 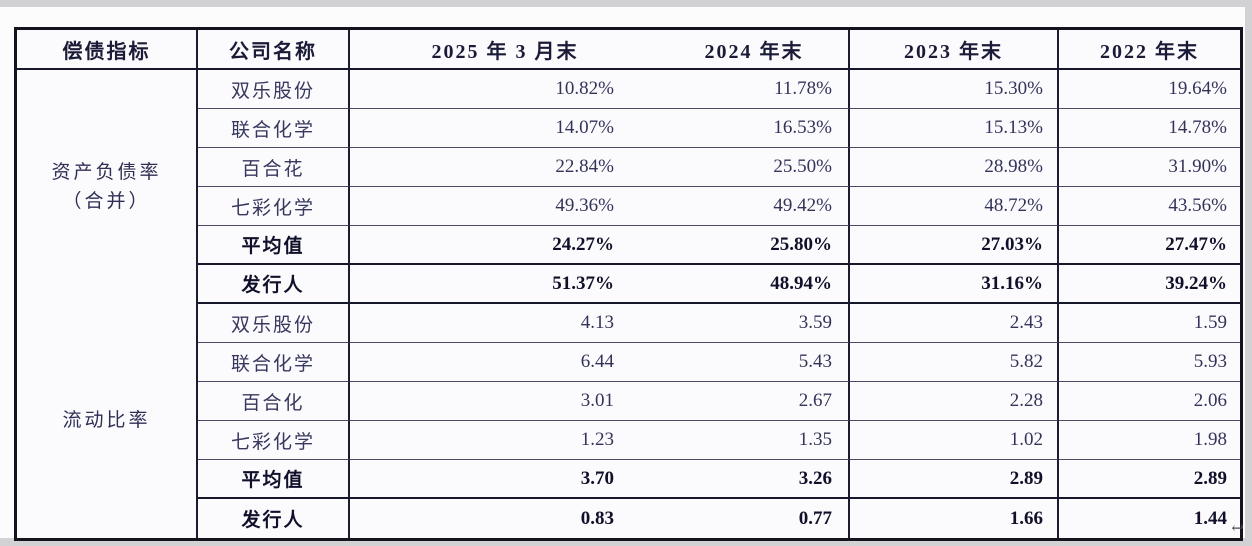 What do you see at coordinates (505, 323) in the screenshot?
I see `value-cell: 4.13` at bounding box center [505, 323].